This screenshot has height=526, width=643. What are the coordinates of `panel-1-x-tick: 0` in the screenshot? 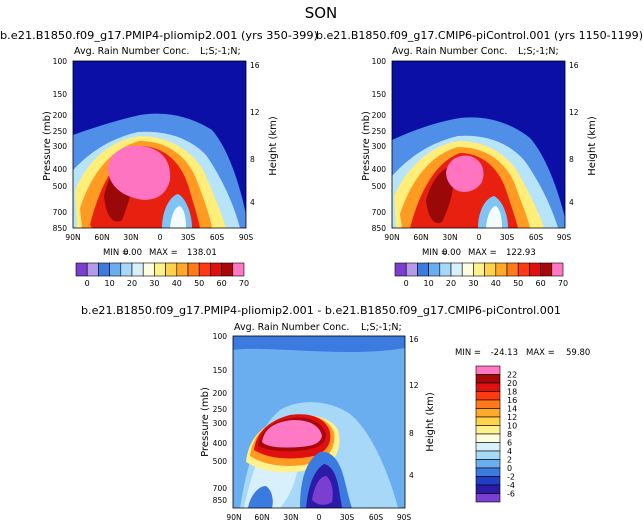 It's located at (160, 237).